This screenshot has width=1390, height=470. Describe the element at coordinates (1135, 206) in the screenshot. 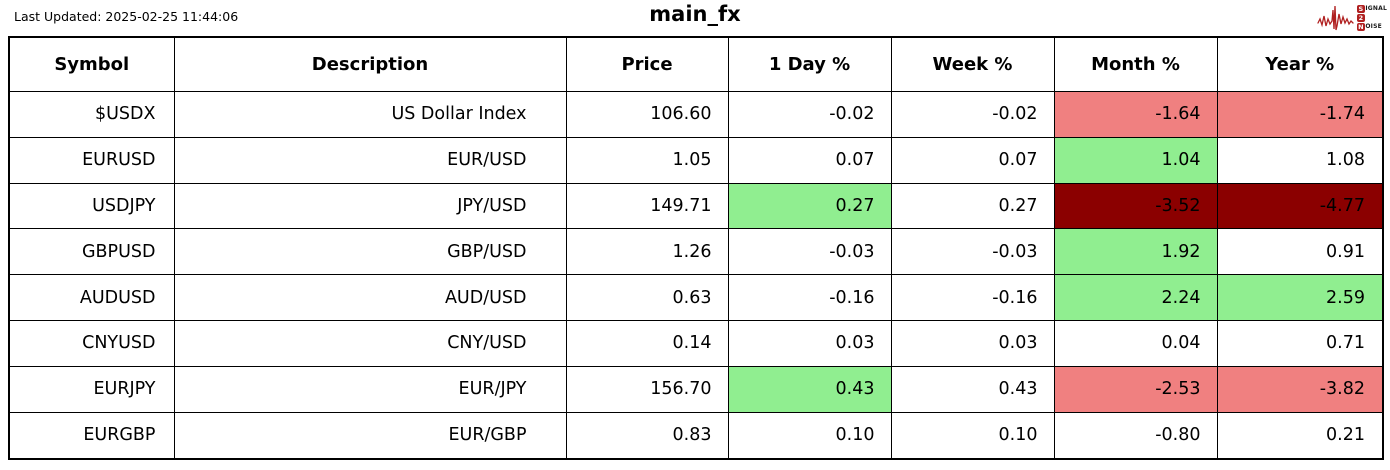

I see `cell-month-pct: -3.52` at that location.